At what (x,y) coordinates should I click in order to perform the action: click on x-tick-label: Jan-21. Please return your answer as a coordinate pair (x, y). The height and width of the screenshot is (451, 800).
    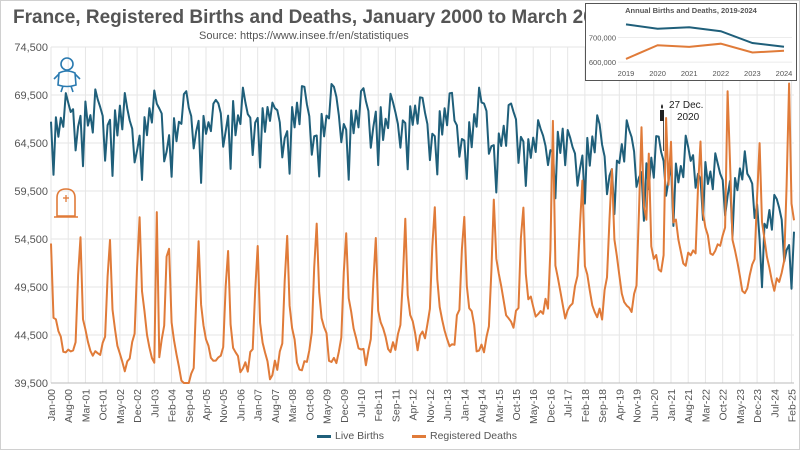
    Looking at the image, I should click on (672, 405).